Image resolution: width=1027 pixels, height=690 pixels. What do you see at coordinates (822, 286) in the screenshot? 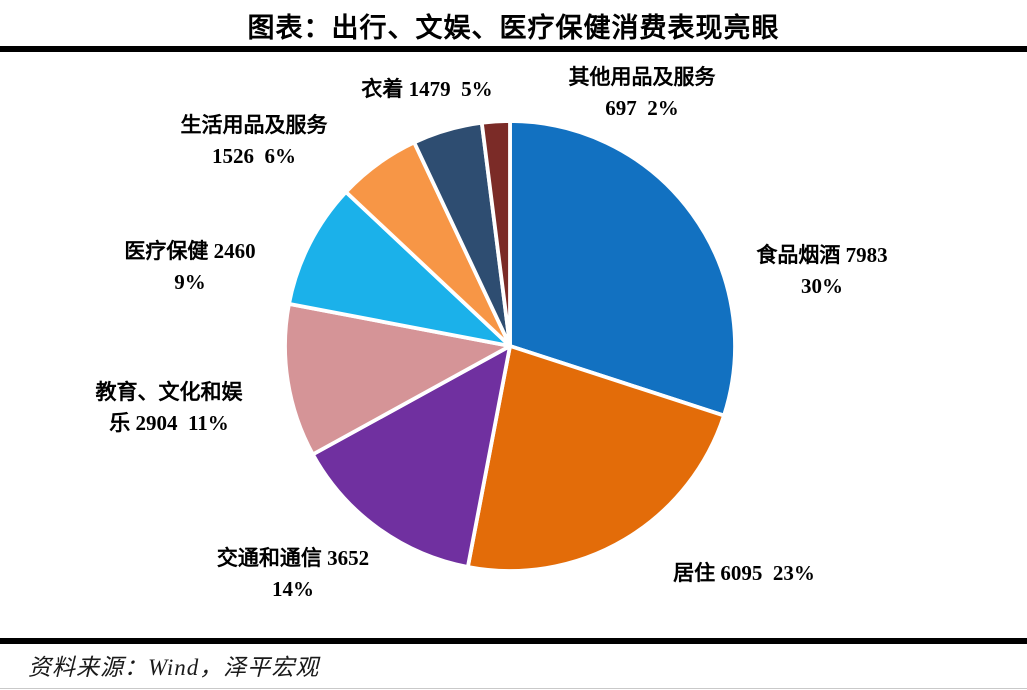
I see `pie-label-line: 30%` at bounding box center [822, 286].